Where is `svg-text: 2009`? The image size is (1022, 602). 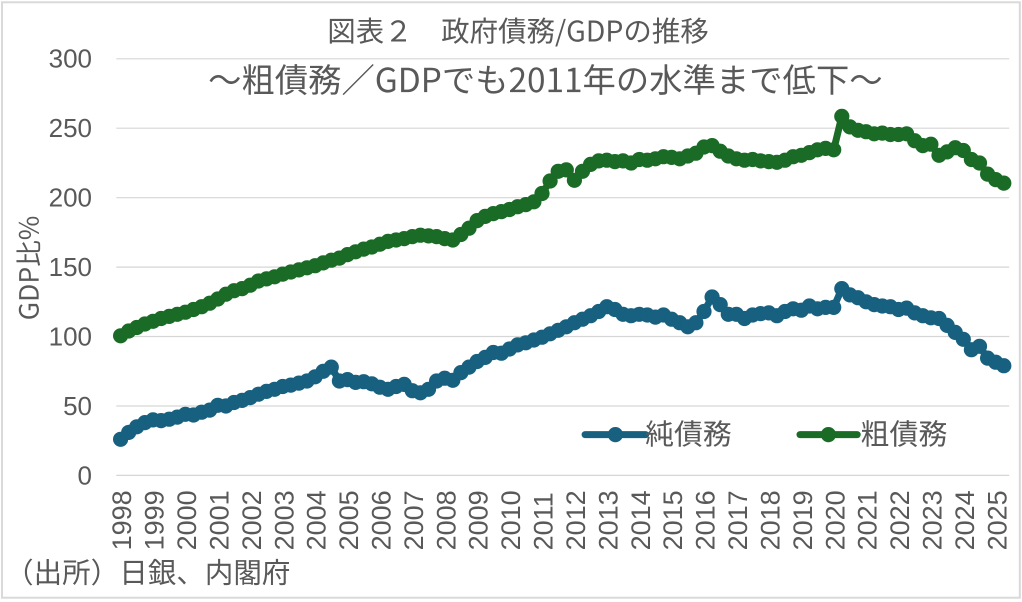
svg-text: 2009 is located at coordinates (479, 520).